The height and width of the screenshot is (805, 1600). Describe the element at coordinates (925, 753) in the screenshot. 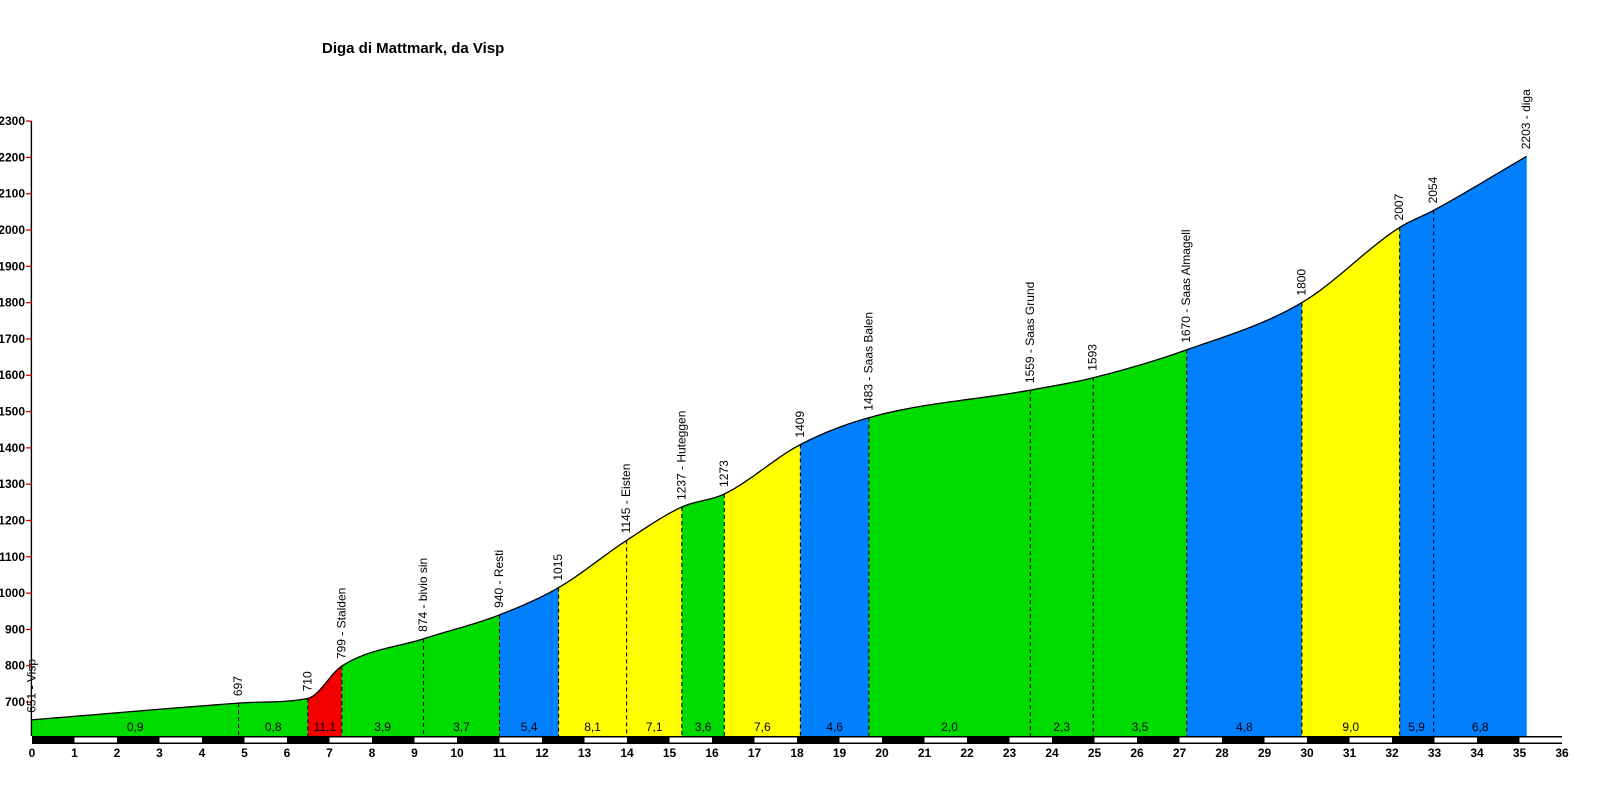

I see `x-tick-label: 21` at that location.